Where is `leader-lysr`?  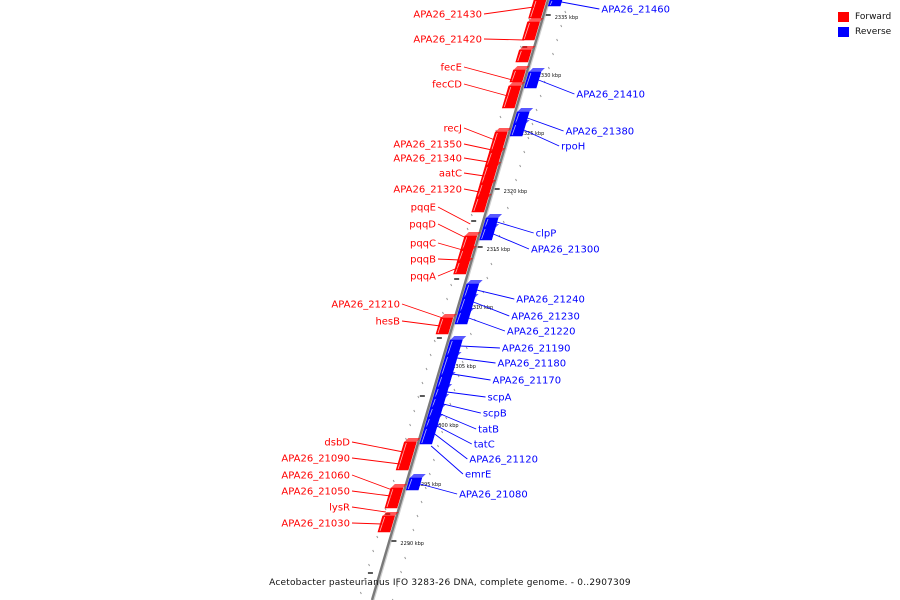 leader-lysr is located at coordinates (368, 509).